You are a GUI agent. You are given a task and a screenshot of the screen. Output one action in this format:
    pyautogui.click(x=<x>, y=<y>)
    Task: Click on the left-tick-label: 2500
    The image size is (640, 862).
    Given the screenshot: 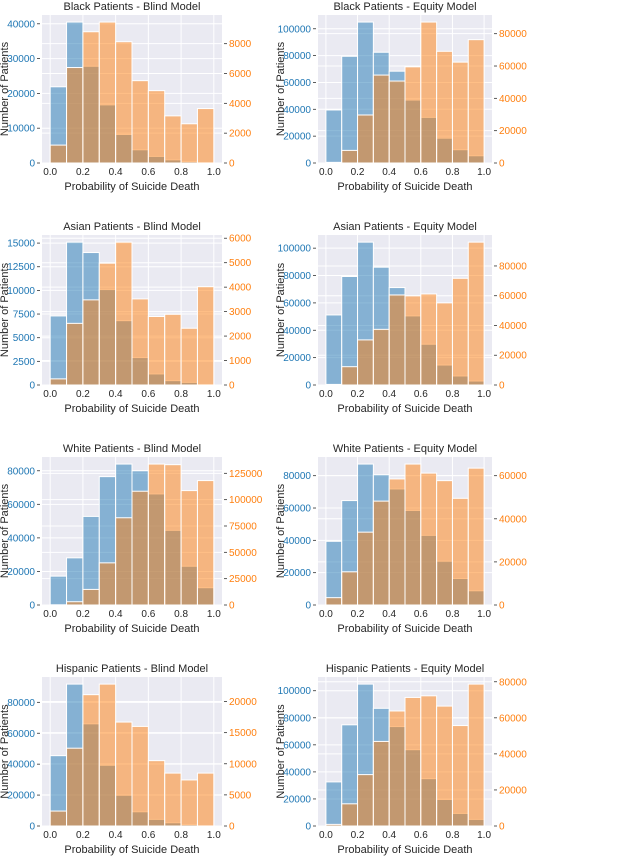 What is the action you would take?
    pyautogui.click(x=24, y=362)
    